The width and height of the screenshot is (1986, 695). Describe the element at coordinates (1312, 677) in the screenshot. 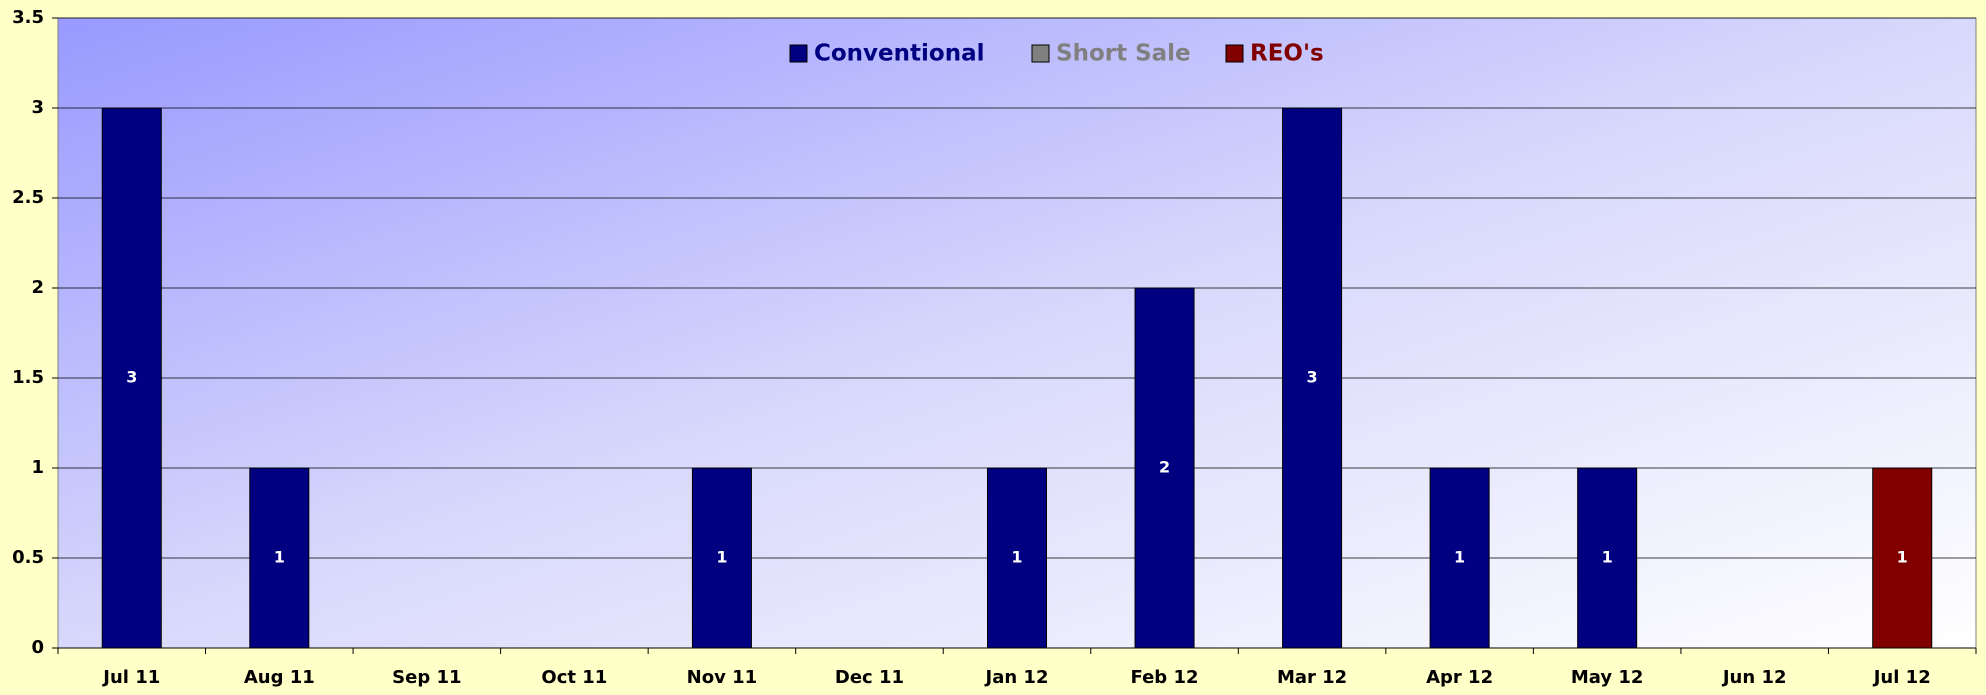

I see `x-tick-label: Mar 12` at that location.